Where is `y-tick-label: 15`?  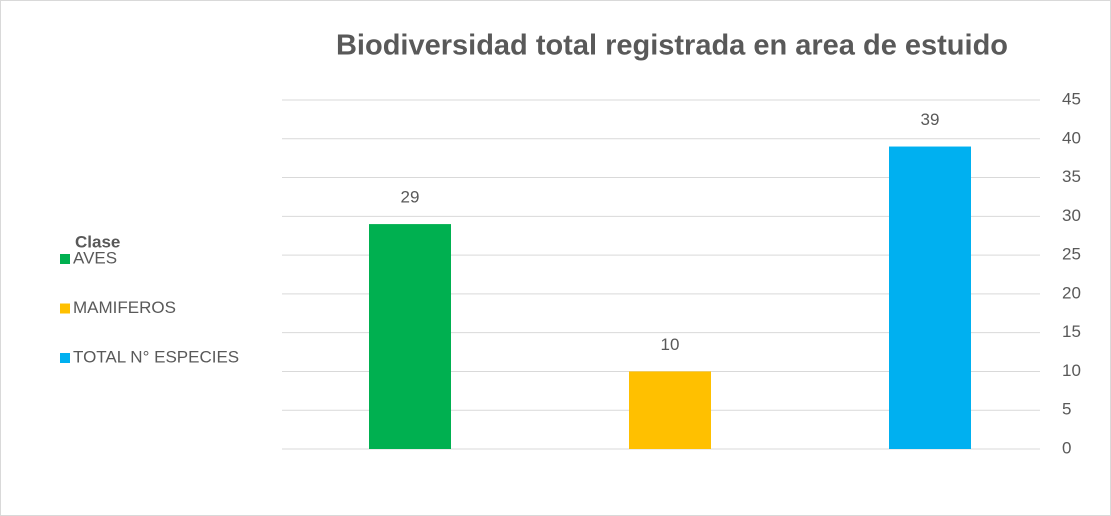 y-tick-label: 15 is located at coordinates (1071, 331).